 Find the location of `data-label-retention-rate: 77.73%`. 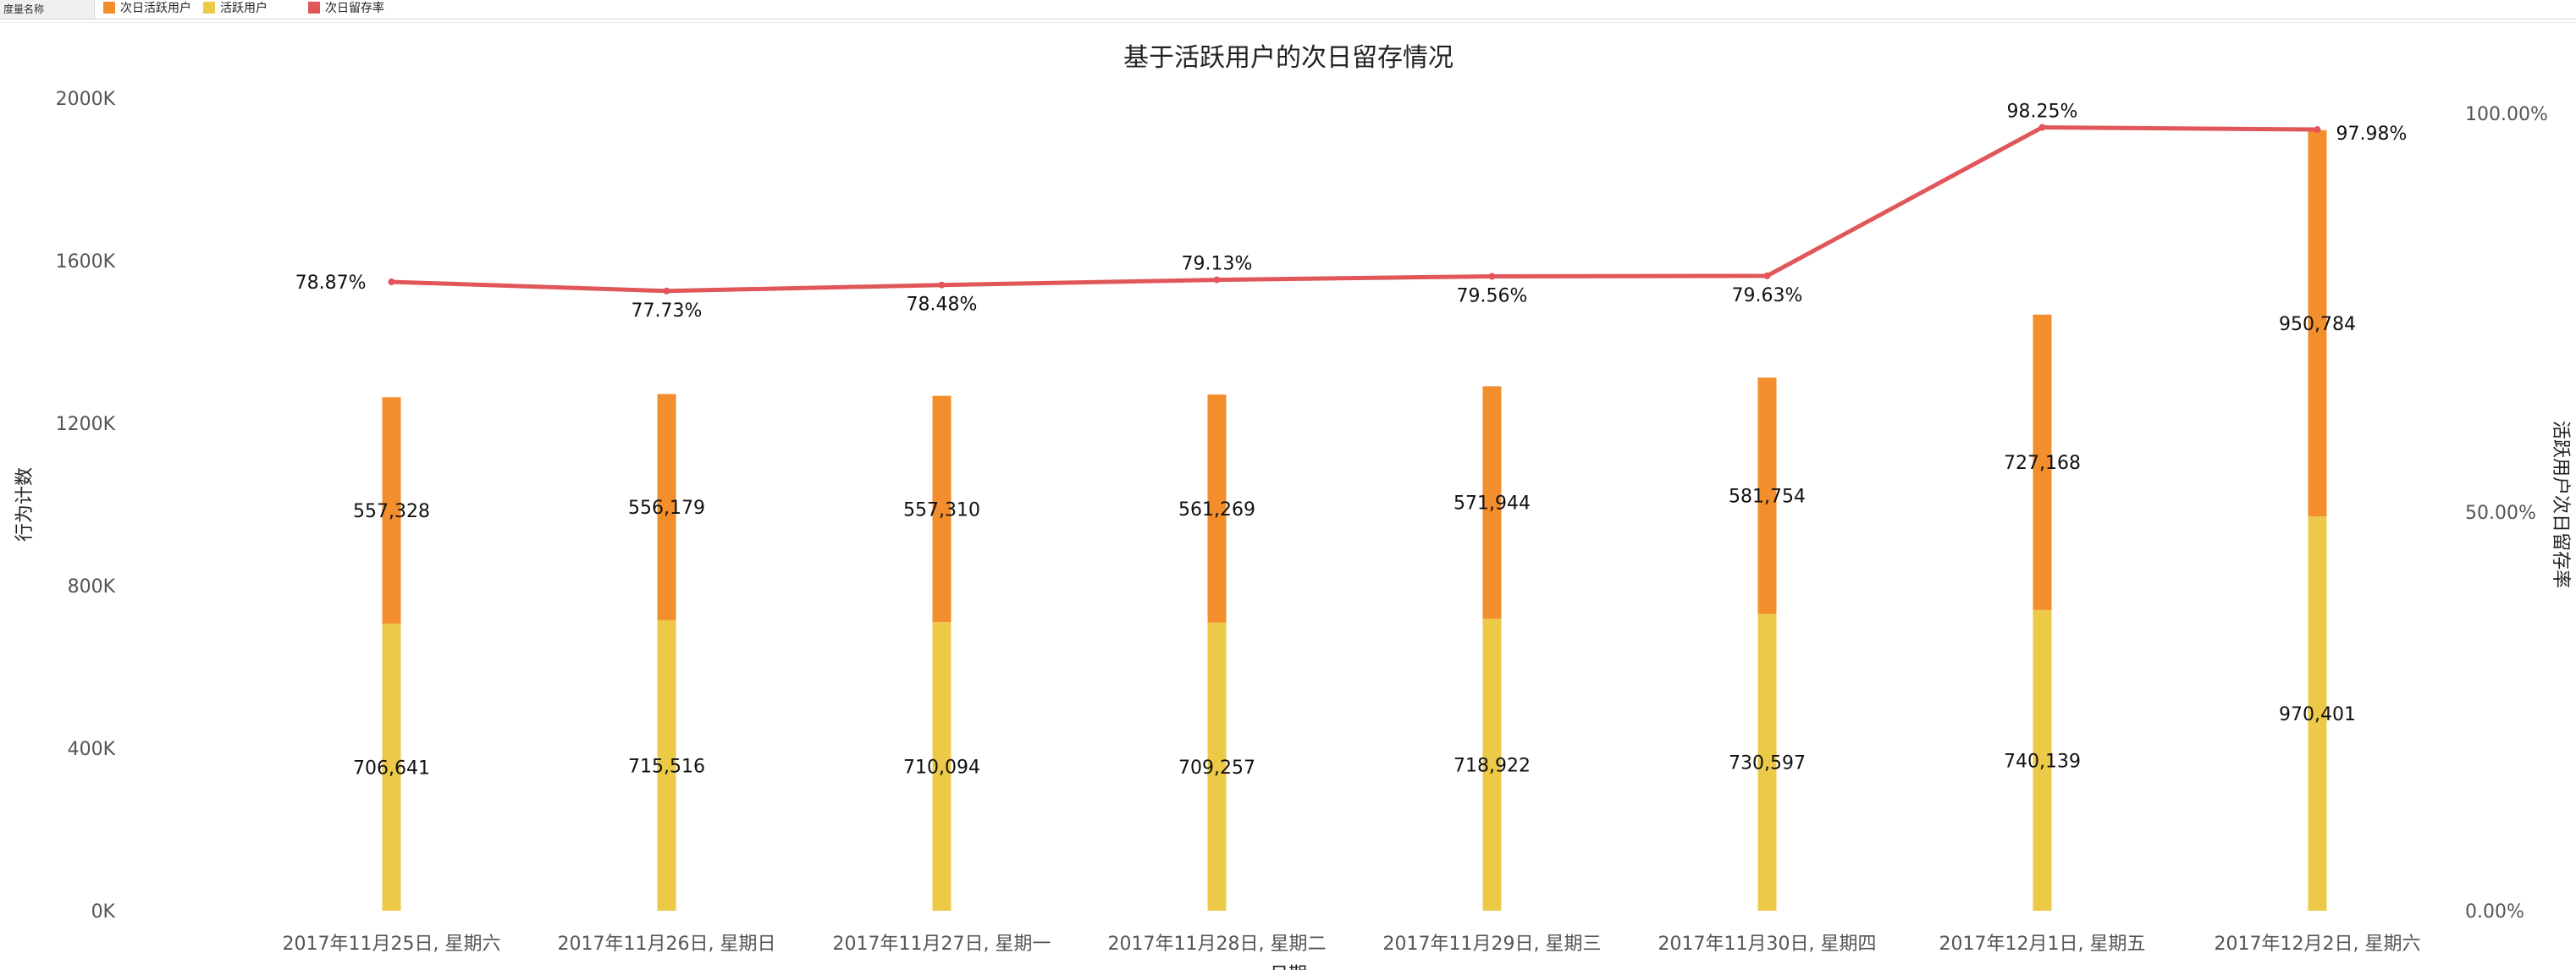

data-label-retention-rate: 77.73% is located at coordinates (667, 311).